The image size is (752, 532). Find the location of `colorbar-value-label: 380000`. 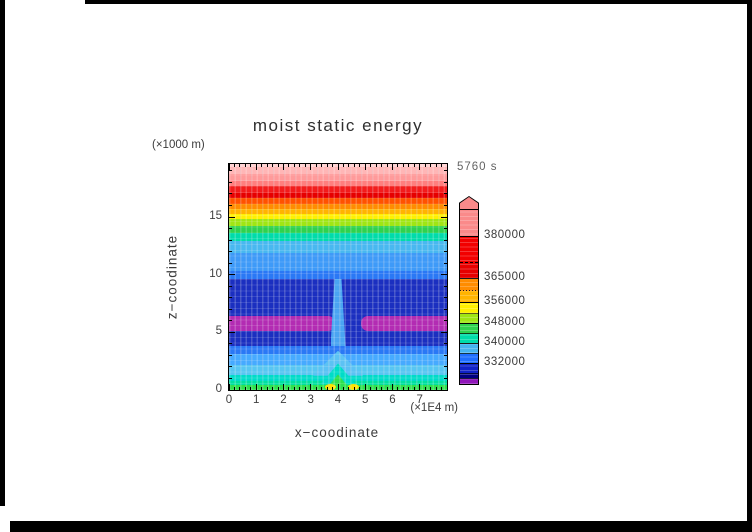

colorbar-value-label: 380000 is located at coordinates (505, 235).